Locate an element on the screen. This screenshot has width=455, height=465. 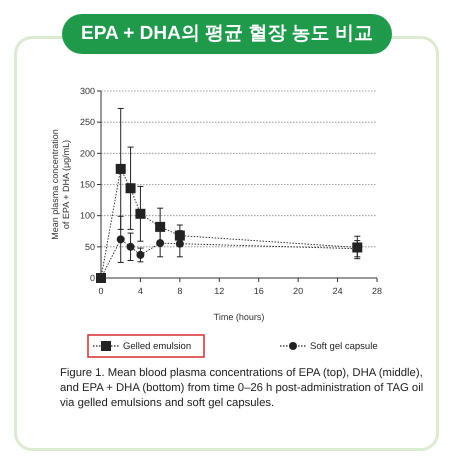
legend-label: Soft gel capsule is located at coordinates (344, 346).